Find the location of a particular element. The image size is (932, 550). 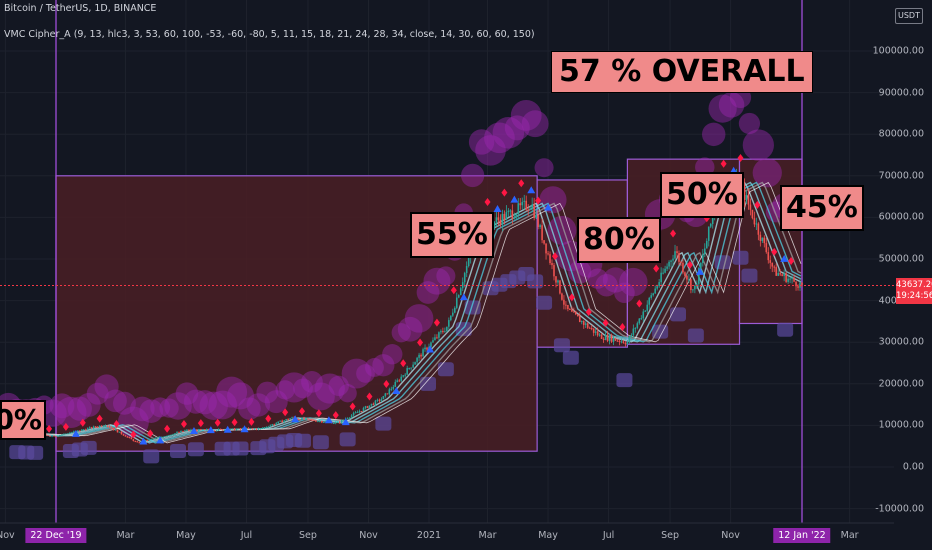

y-tick-label: 0.00 is located at coordinates (913, 467).